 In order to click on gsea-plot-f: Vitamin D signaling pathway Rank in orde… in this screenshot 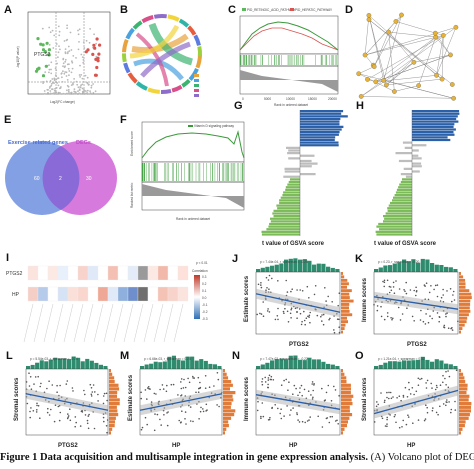, I will do `click(187, 171)`.